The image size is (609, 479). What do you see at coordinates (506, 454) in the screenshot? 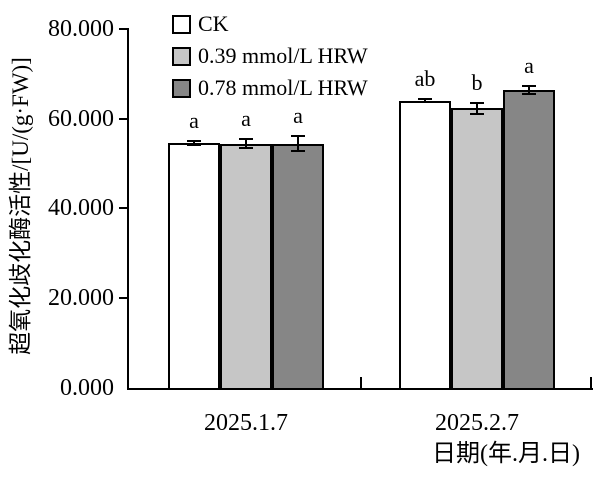
I see `x-axis-title: 日期(年.月.日)` at bounding box center [506, 454].